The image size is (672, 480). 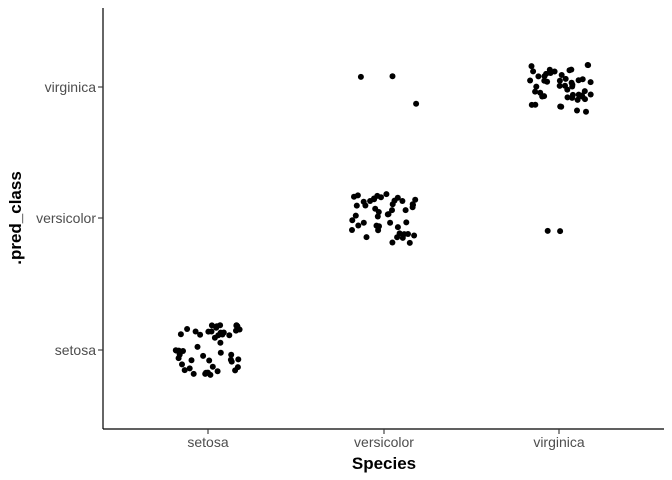 I want to click on x-tick-label: versicolor, so click(x=384, y=442).